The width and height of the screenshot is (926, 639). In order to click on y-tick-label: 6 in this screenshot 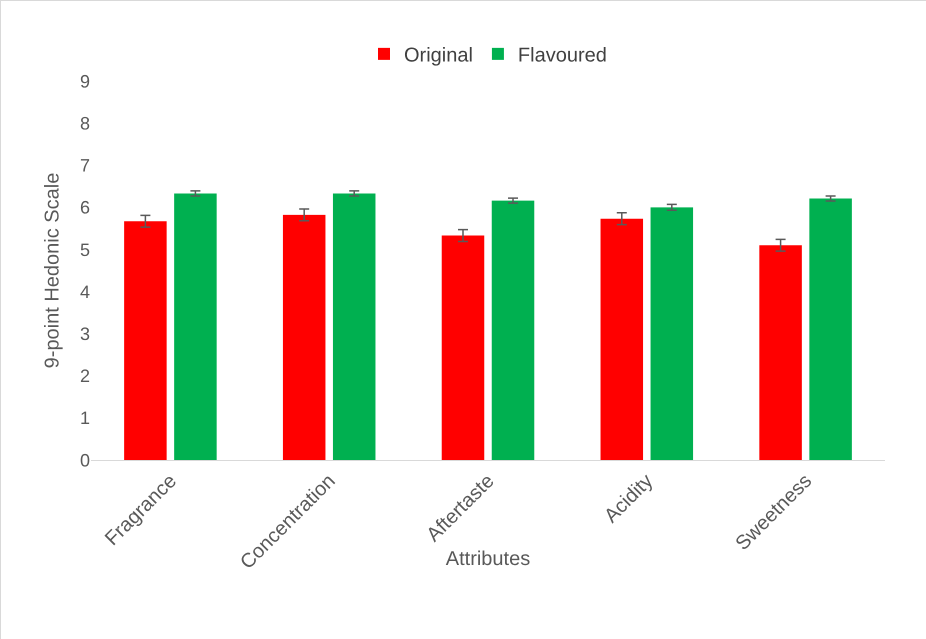, I will do `click(85, 208)`.